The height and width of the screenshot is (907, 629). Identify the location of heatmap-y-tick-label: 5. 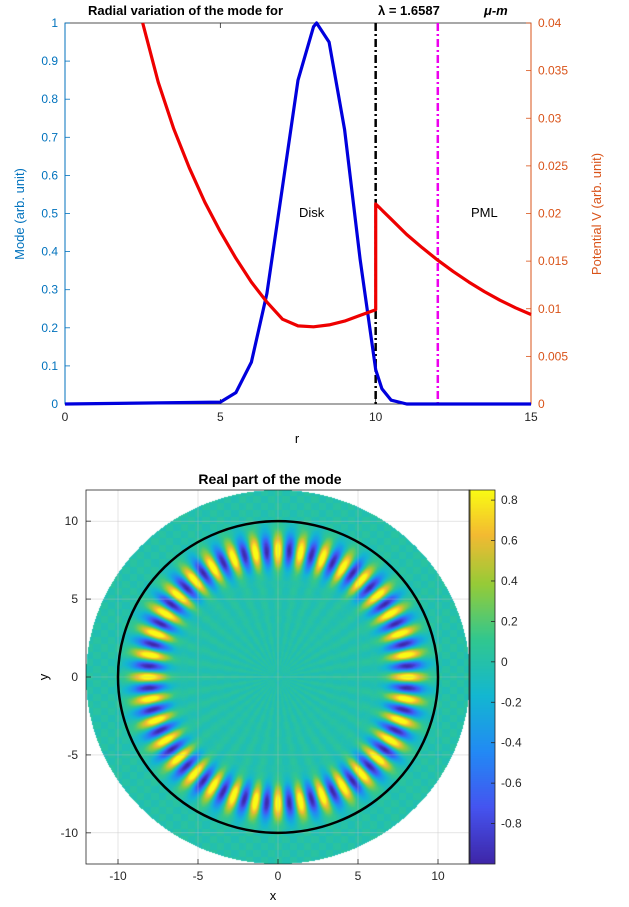
(74, 599).